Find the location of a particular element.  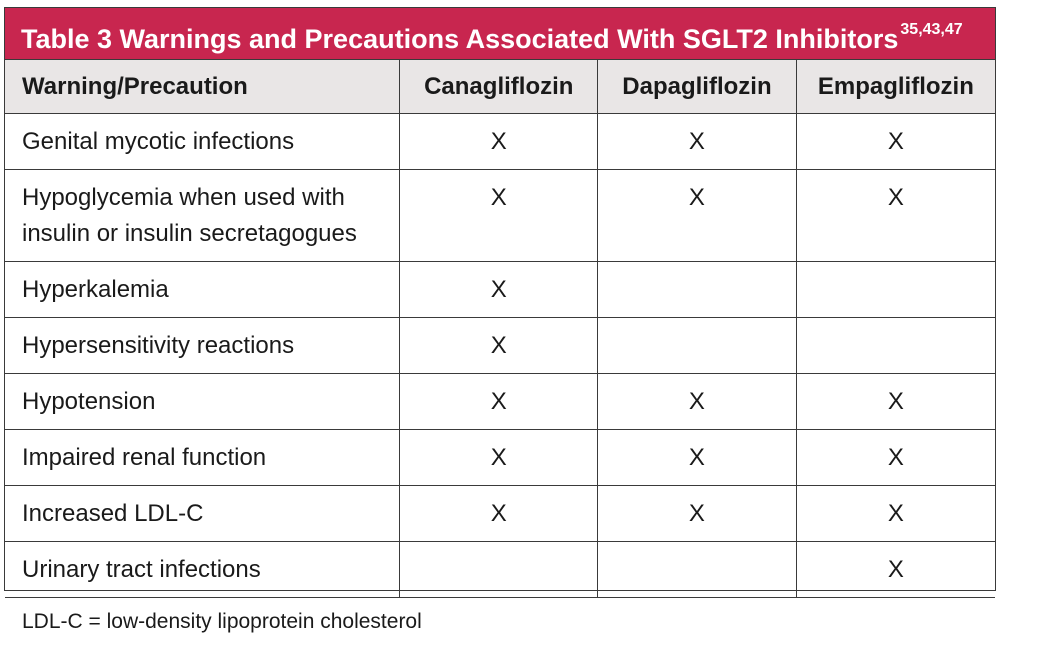

table-row: Hypersensitivity reactions X is located at coordinates (500, 345).